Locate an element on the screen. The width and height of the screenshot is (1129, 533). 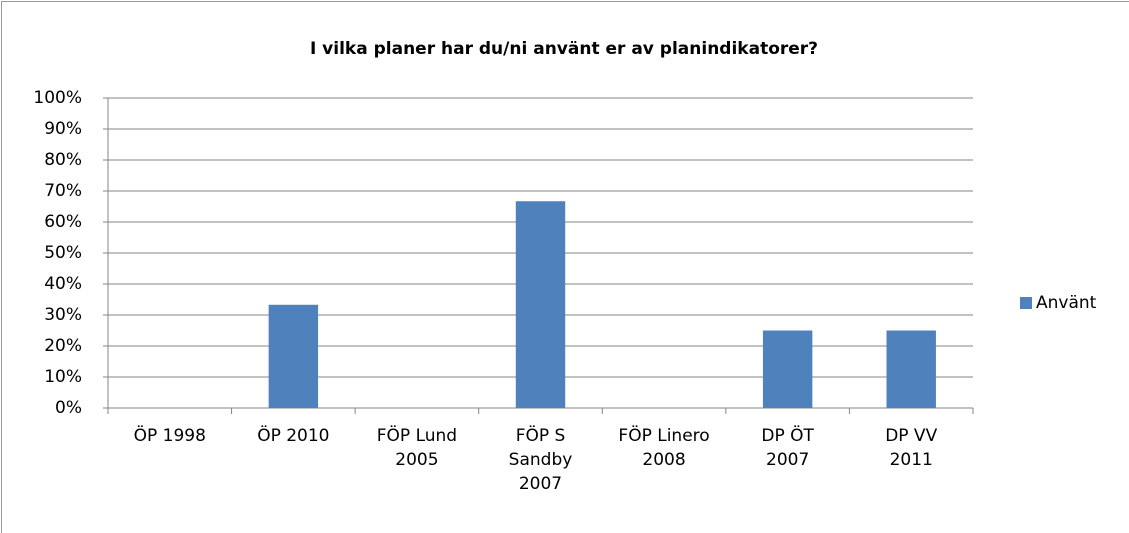
legend-label: Använt is located at coordinates (1066, 303).